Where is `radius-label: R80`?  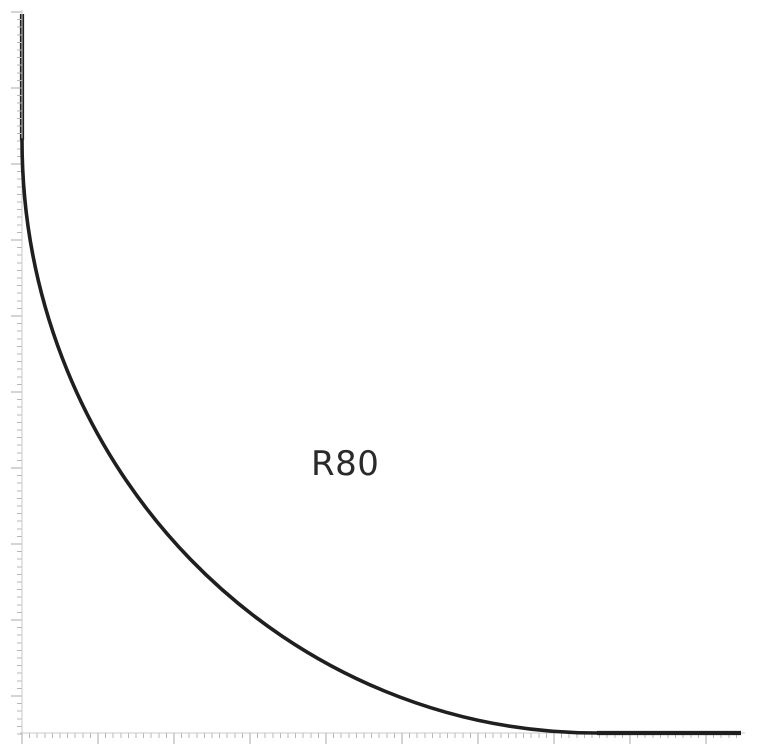
radius-label: R80 is located at coordinates (345, 464).